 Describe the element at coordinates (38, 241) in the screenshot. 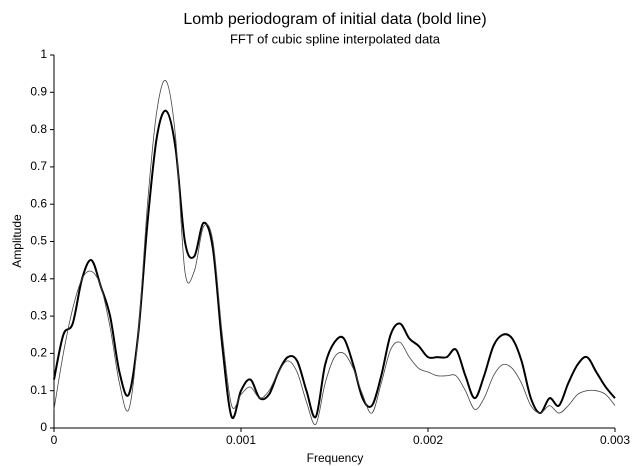

I see `y-tick-label: 0.5` at that location.